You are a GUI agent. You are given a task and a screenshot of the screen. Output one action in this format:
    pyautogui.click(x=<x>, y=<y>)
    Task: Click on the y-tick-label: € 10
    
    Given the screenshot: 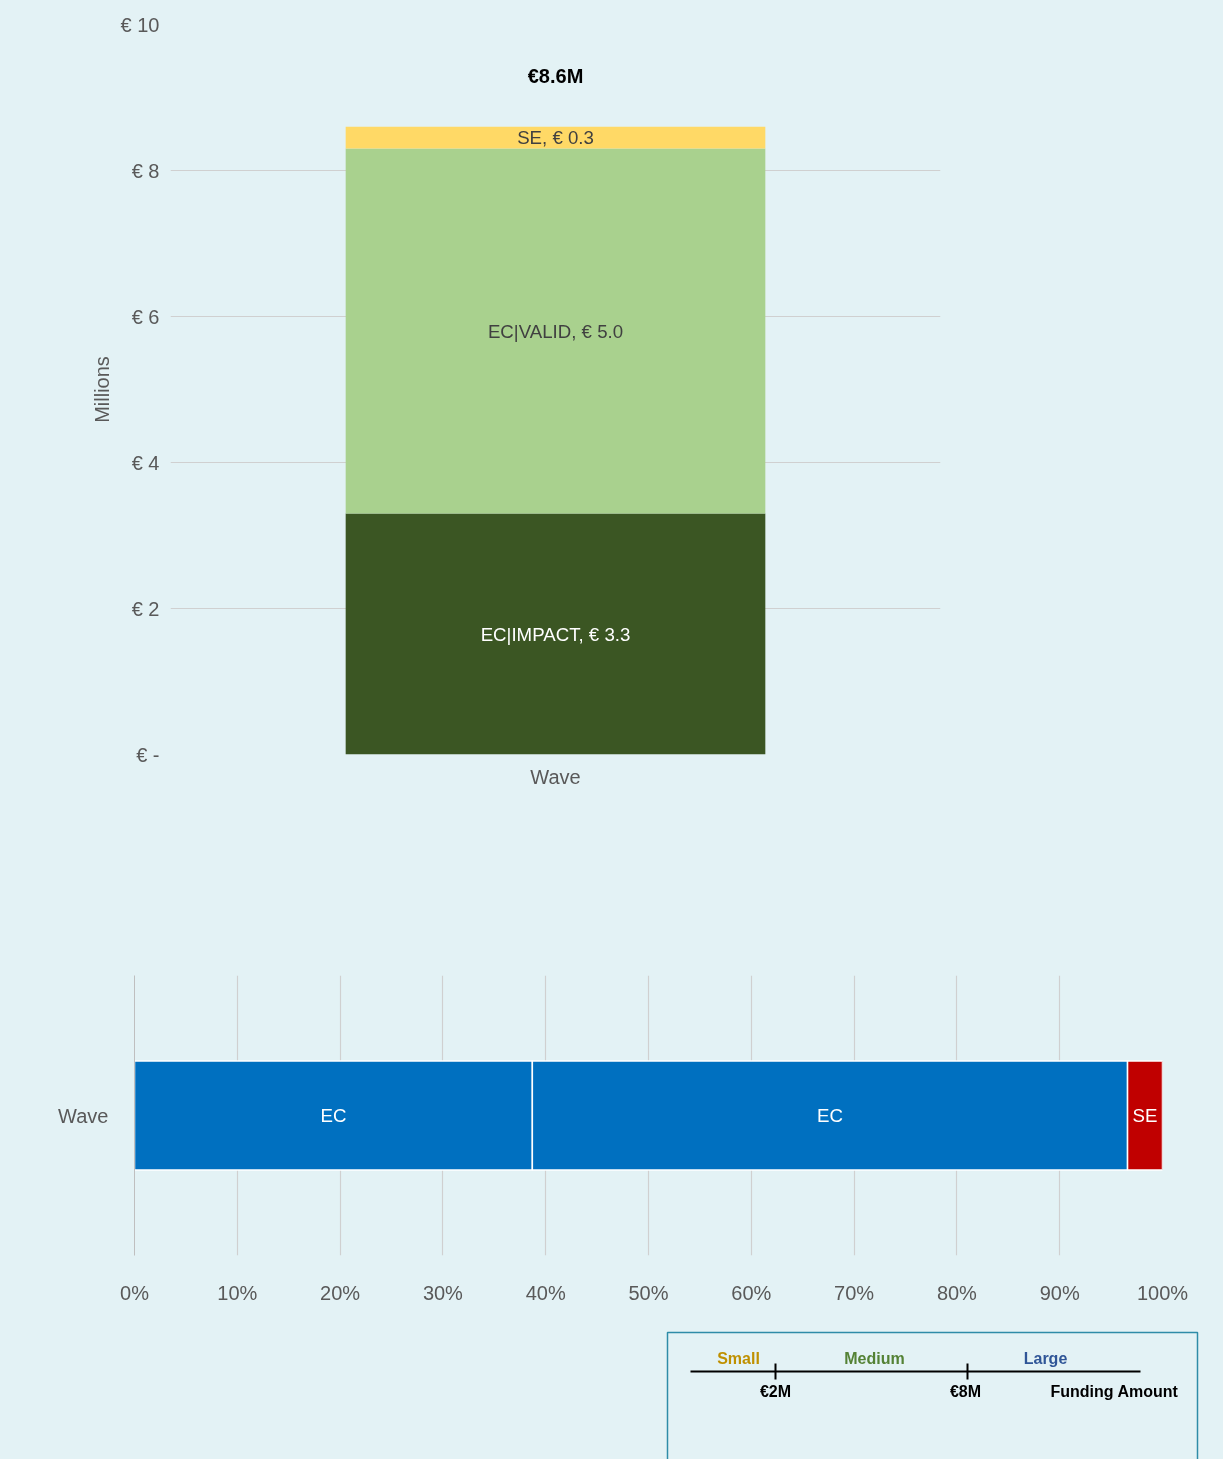 What is the action you would take?
    pyautogui.click(x=140, y=24)
    